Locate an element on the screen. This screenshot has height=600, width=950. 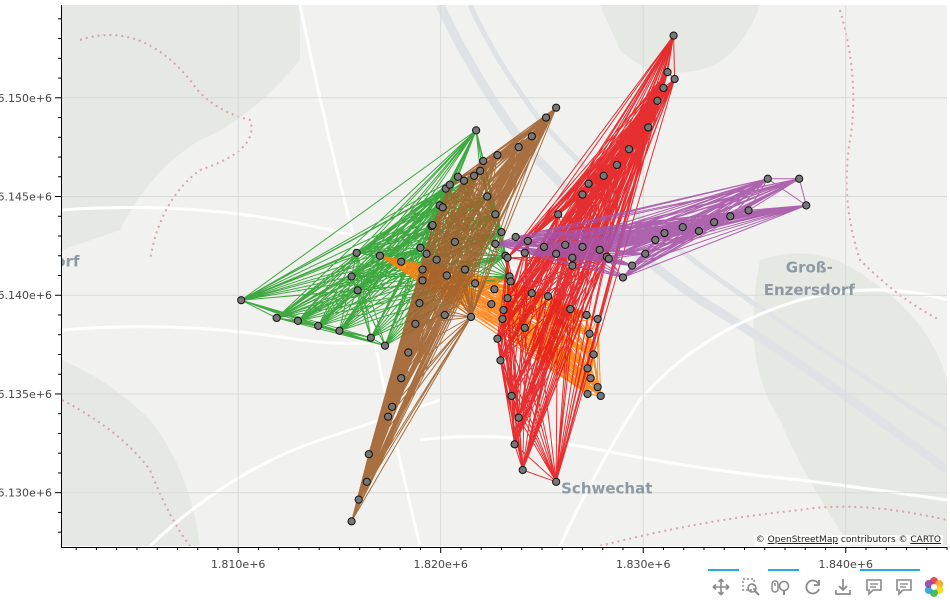
bokeh-logo is located at coordinates (934, 587).